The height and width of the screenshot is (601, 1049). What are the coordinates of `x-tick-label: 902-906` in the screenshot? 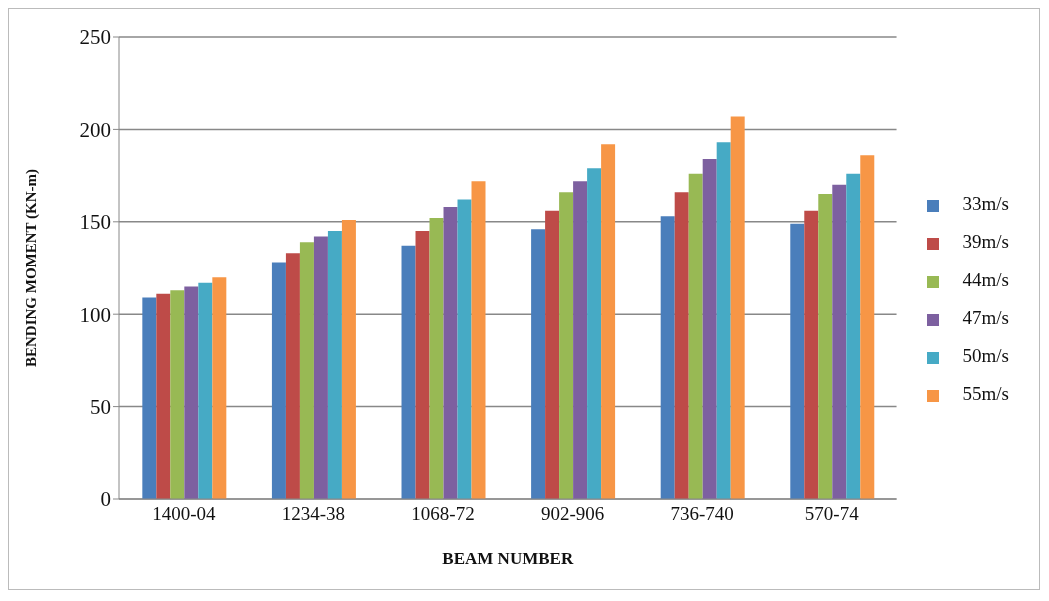 It's located at (572, 514).